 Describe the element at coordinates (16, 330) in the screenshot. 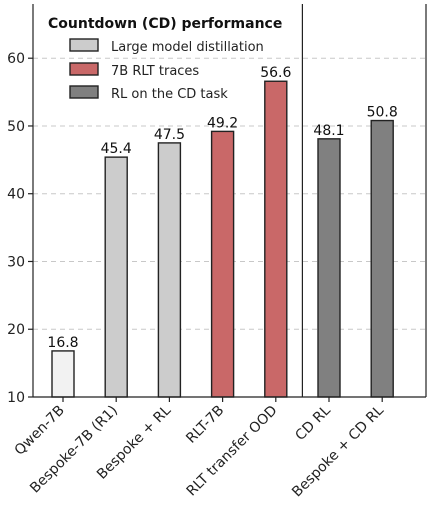

I see `y-tick-label-20: 20` at that location.